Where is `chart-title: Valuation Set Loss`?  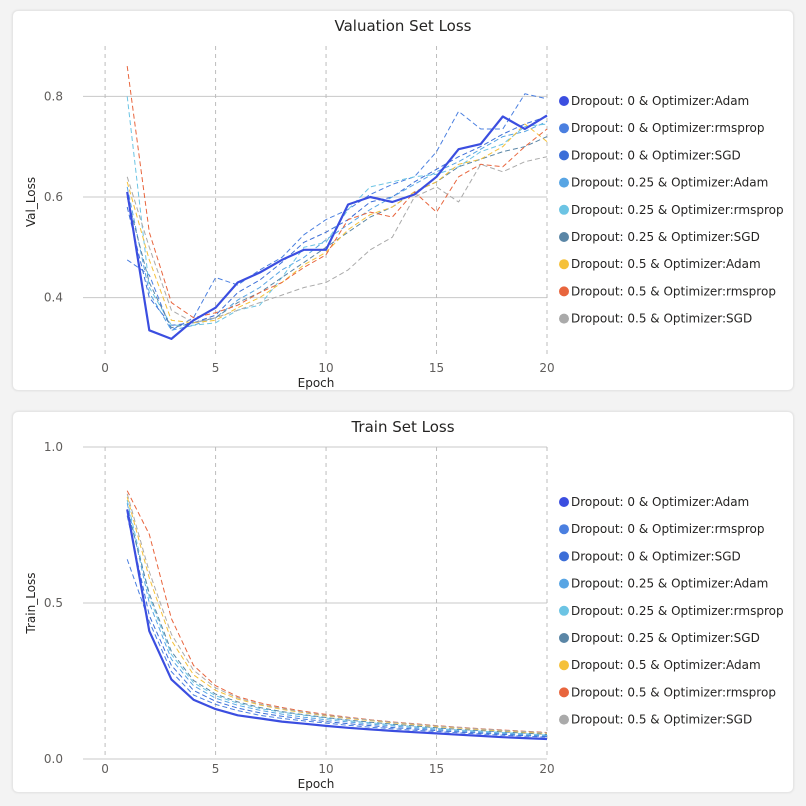
chart-title: Valuation Set Loss is located at coordinates (403, 26).